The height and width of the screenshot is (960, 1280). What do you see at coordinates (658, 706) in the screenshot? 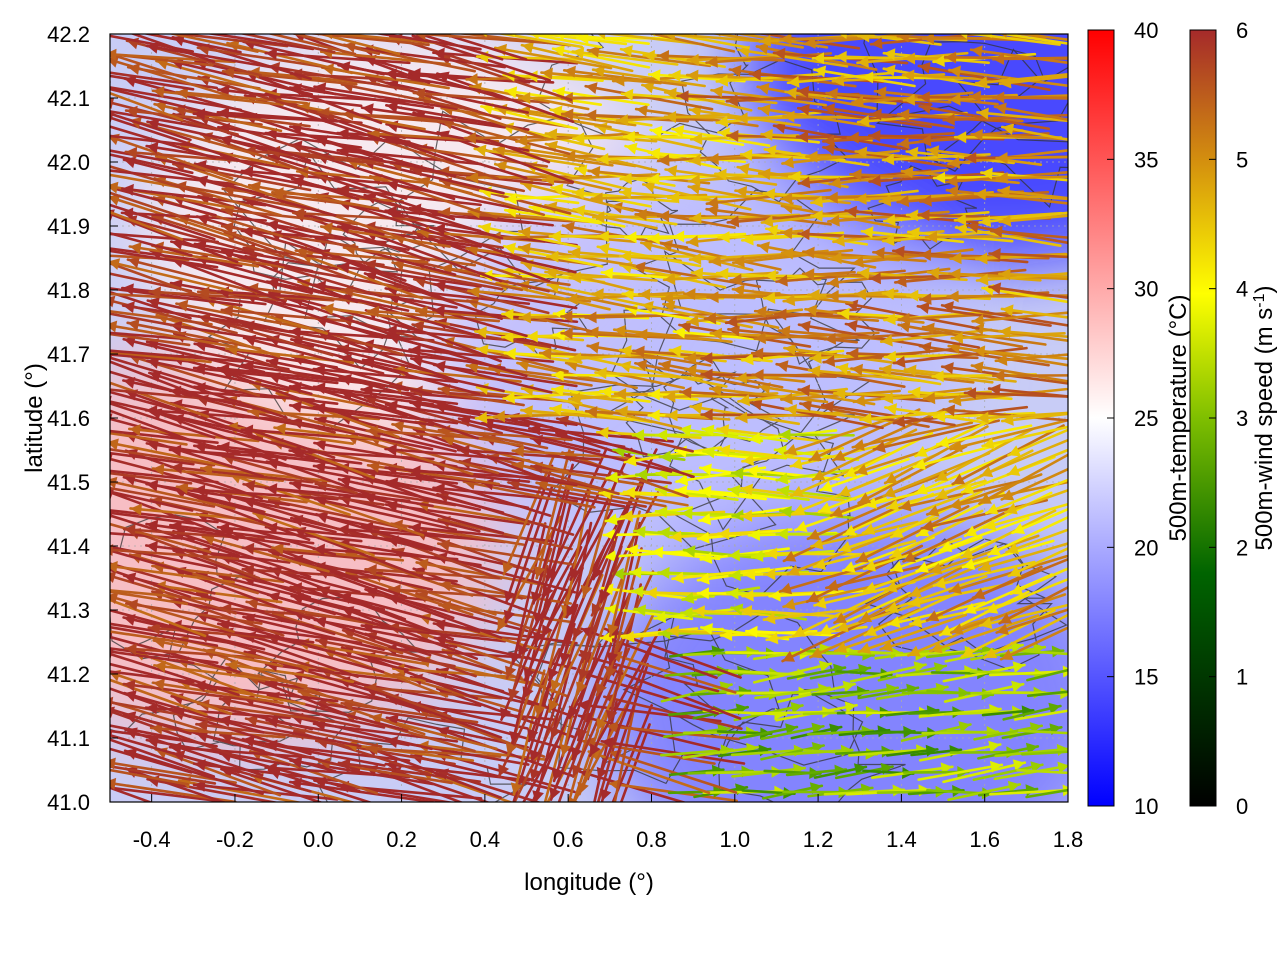
I see `contour-line` at bounding box center [658, 706].